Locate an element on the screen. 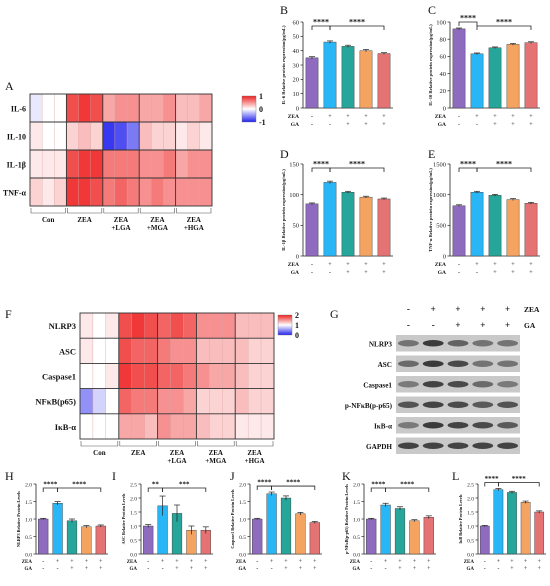 This screenshot has height=586, width=550. panel-letter-k: K is located at coordinates (346, 476).